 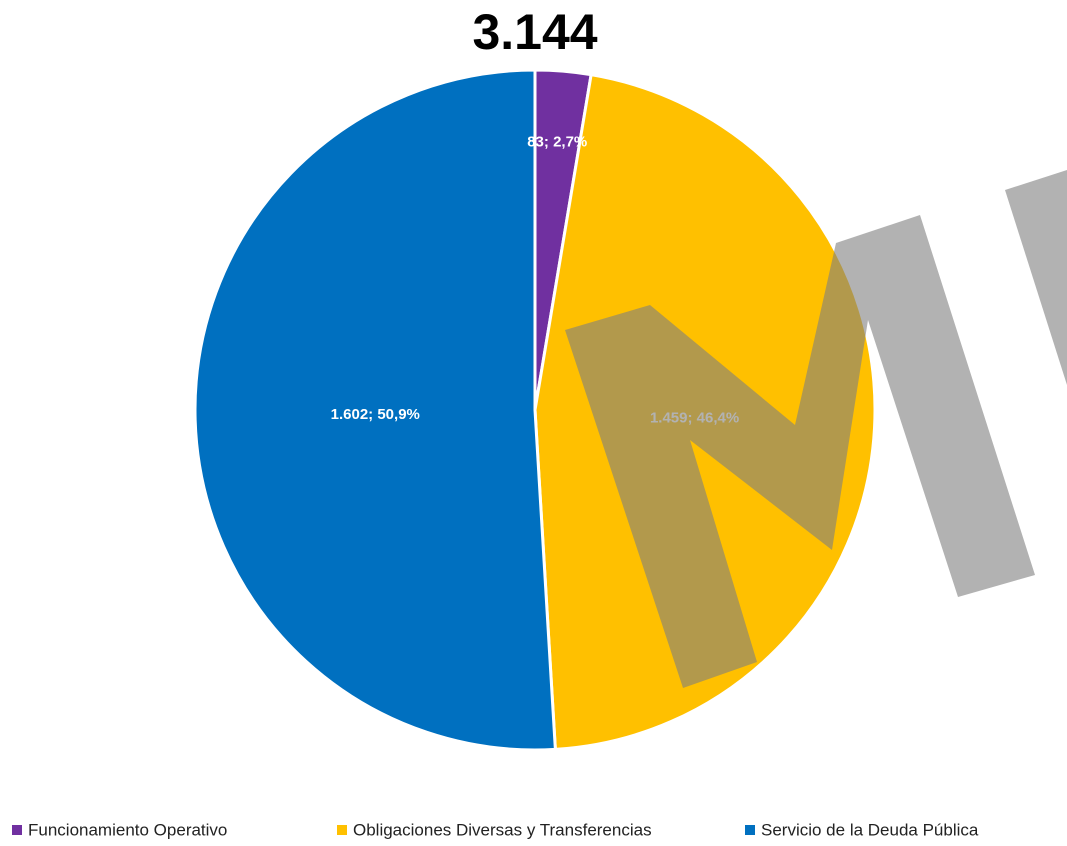 What do you see at coordinates (502, 829) in the screenshot?
I see `legend-label: Obligaciones Diversas y Transferencias` at bounding box center [502, 829].